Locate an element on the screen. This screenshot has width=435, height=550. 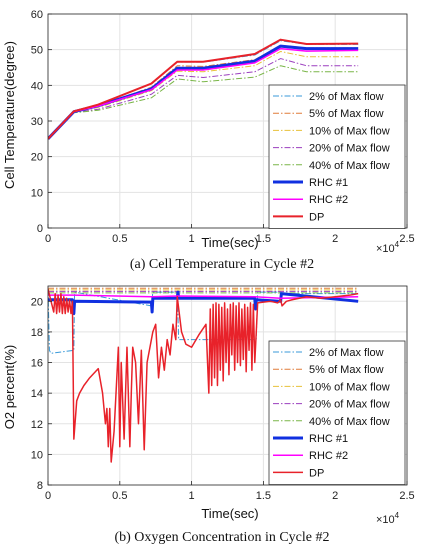
series-line-40-of-max-flow is located at coordinates (203, 102).